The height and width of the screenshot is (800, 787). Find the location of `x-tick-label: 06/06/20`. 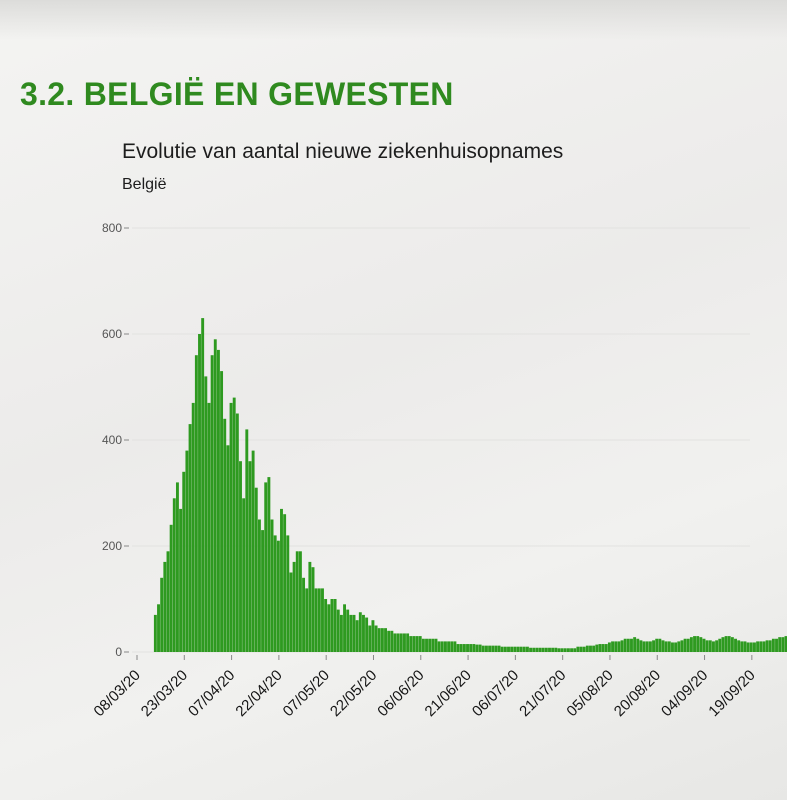

x-tick-label: 06/06/20 is located at coordinates (400, 693).